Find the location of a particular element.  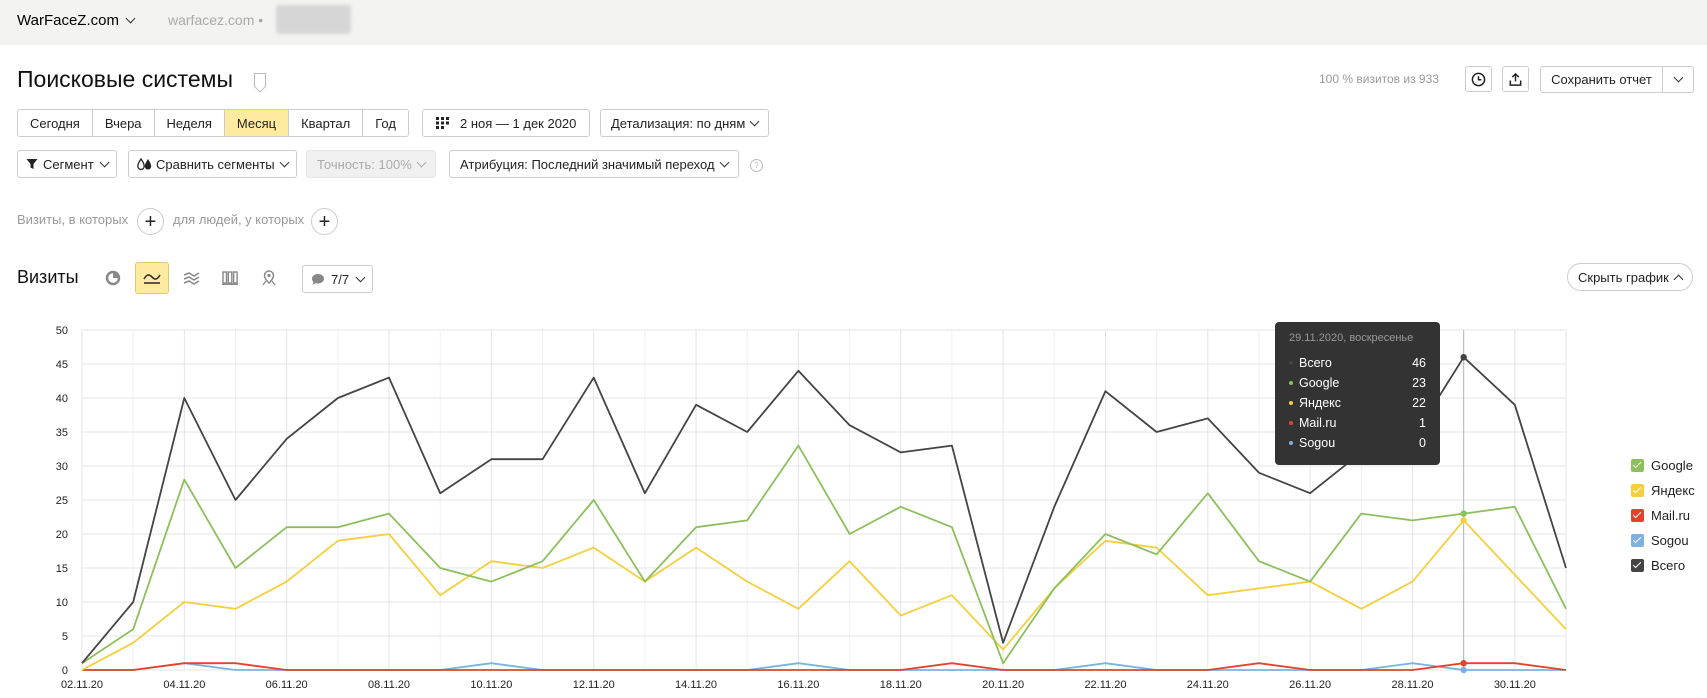

tooltip-series-name: Яндекс is located at coordinates (1320, 403).